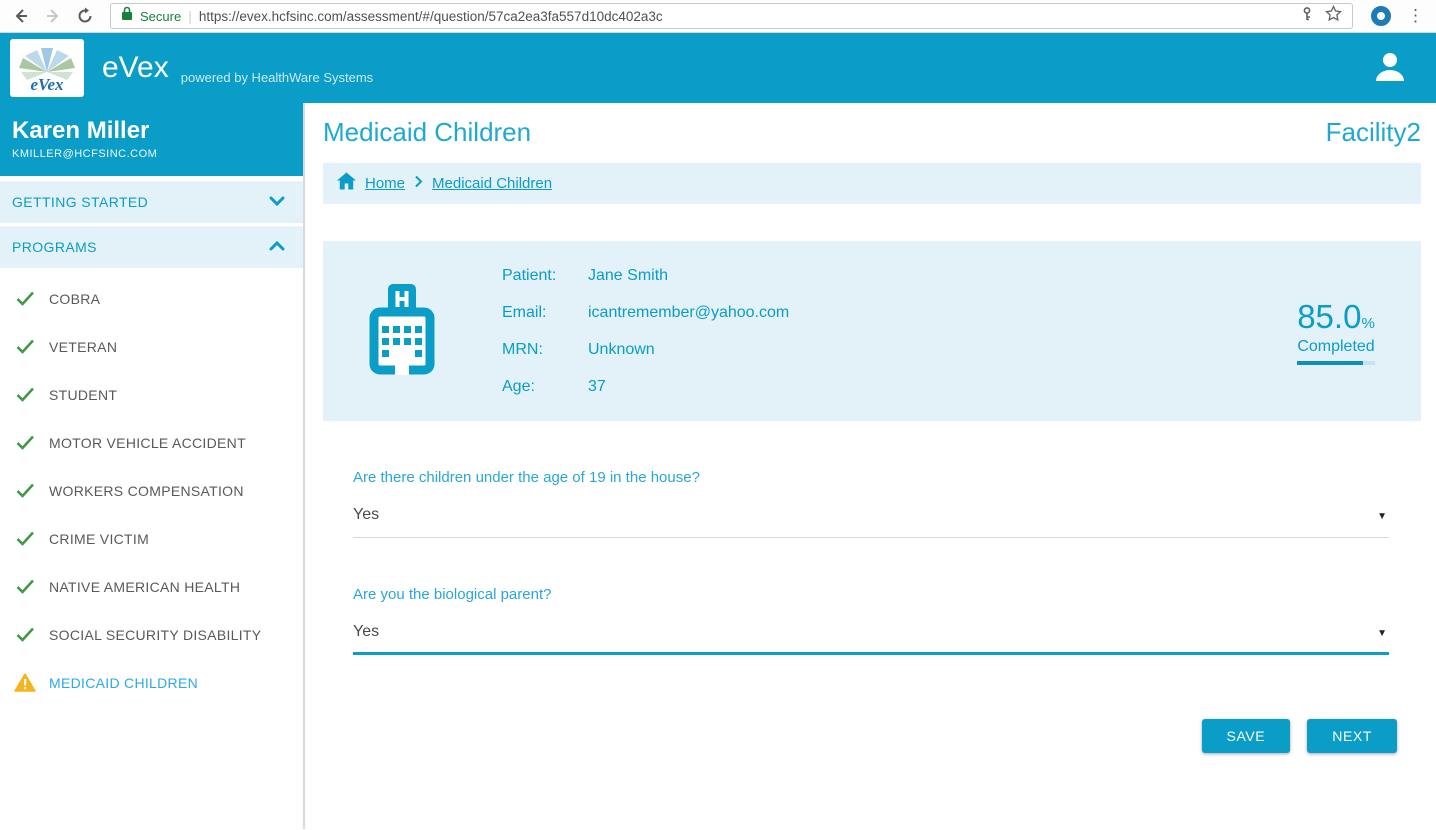 The height and width of the screenshot is (830, 1436). I want to click on forward-icon, so click(53, 16).